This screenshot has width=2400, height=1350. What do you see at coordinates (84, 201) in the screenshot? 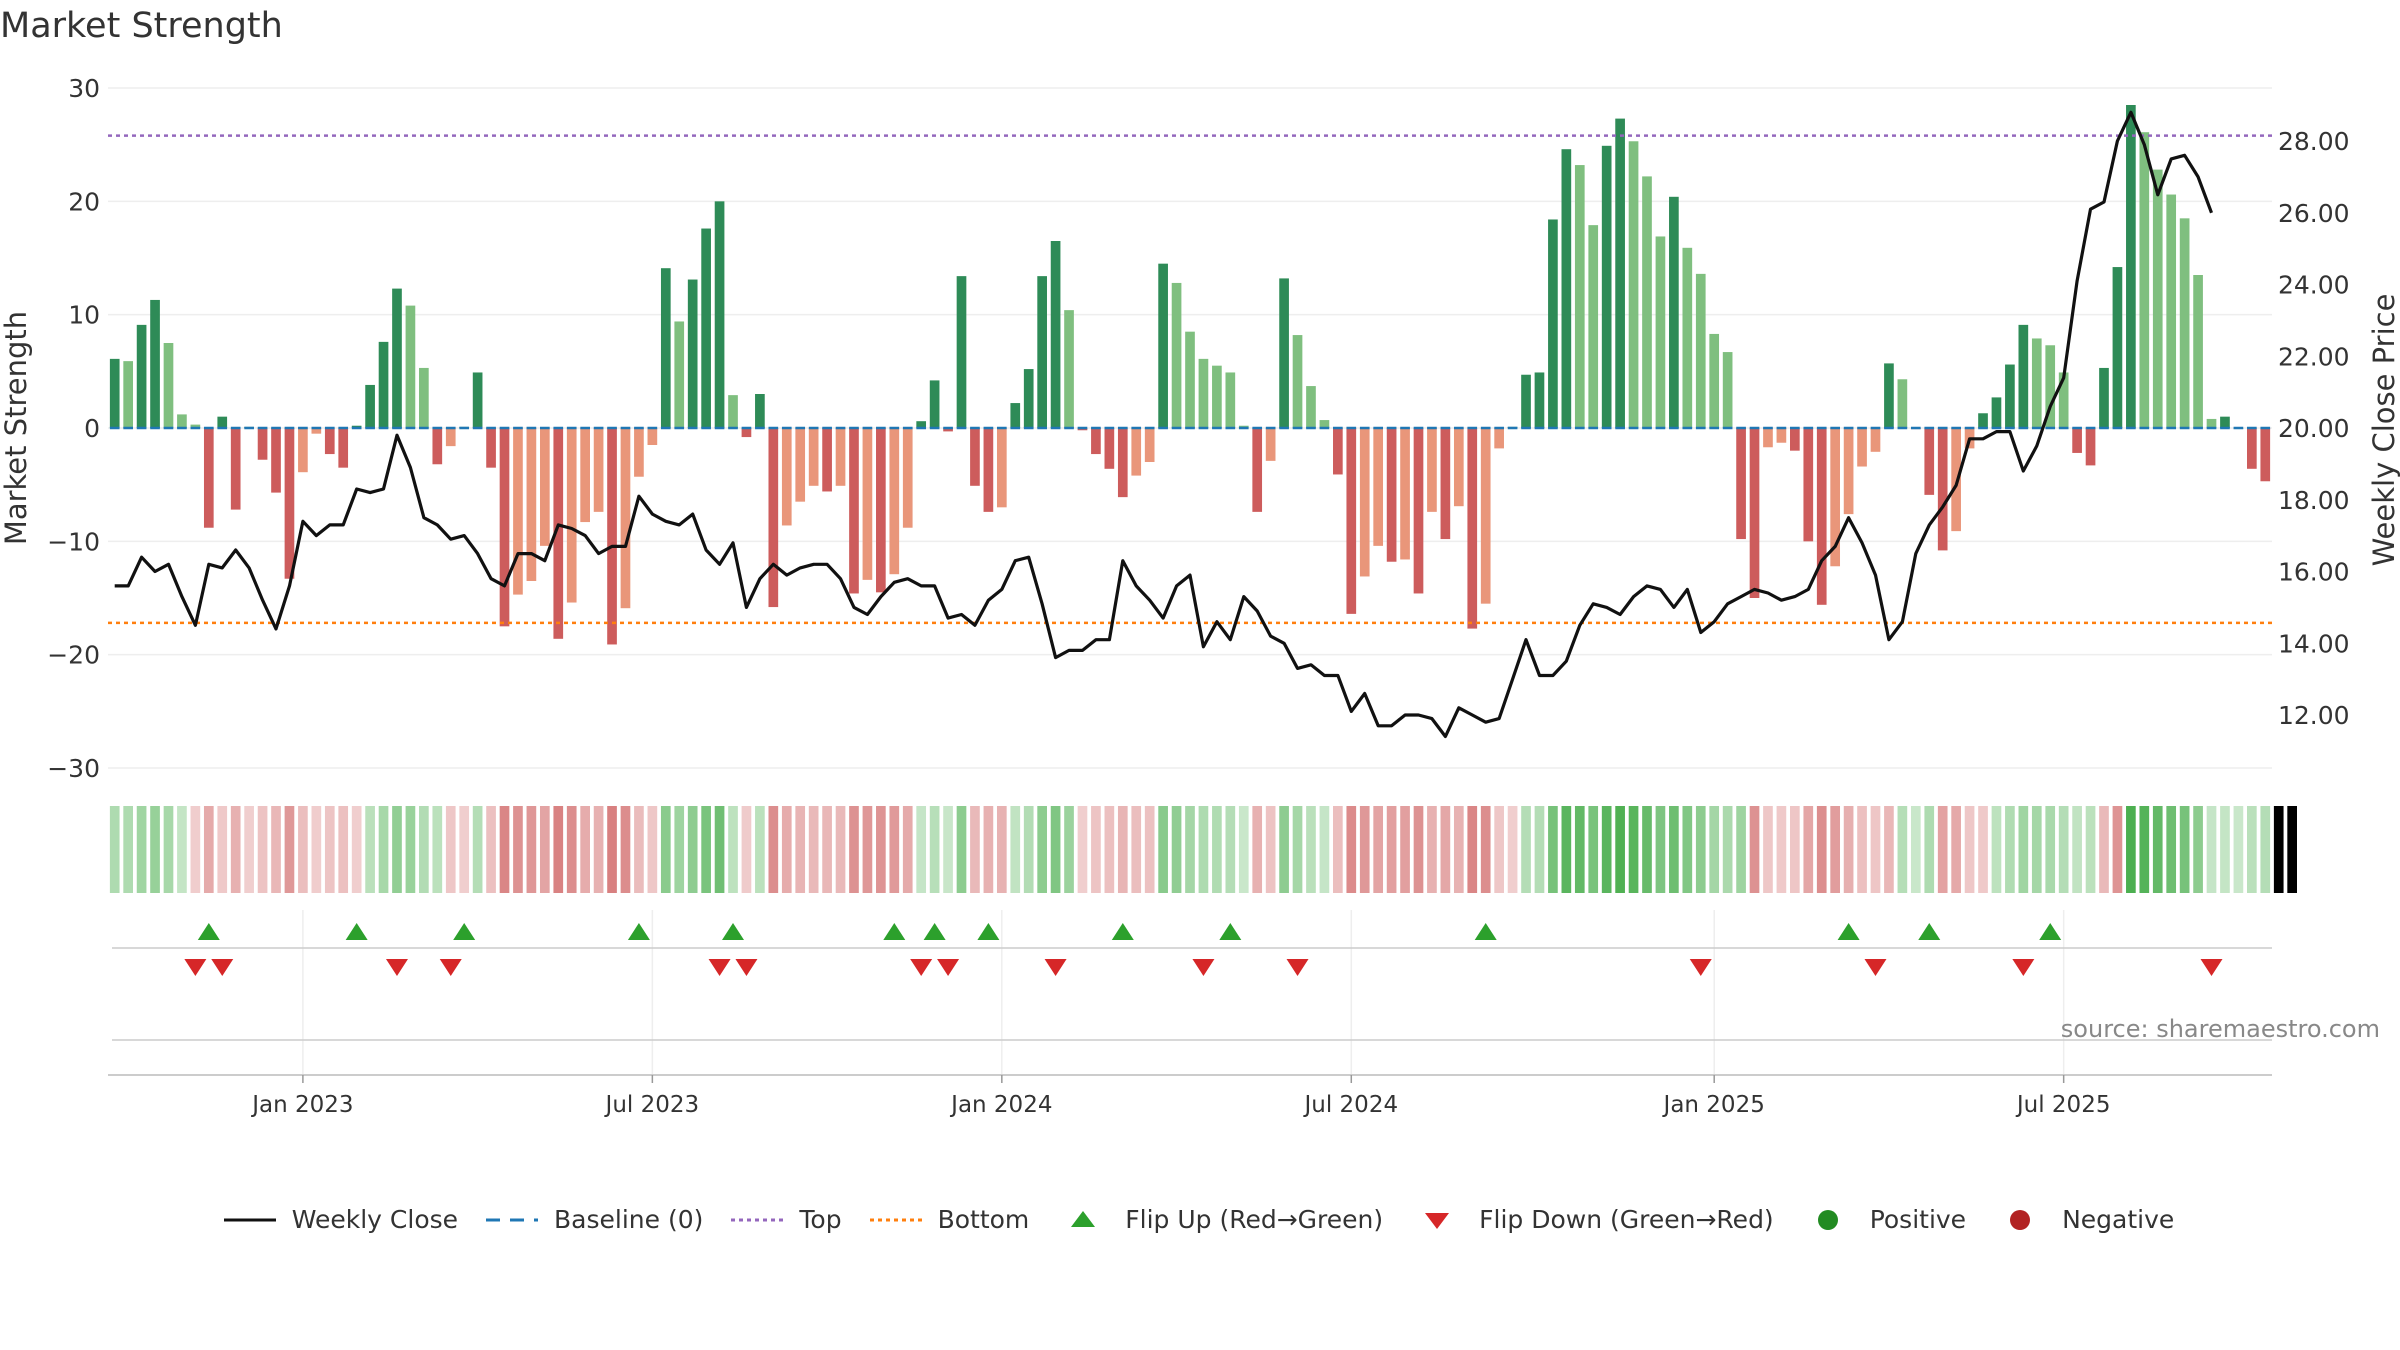
I see `y-left-tick-label: 20` at bounding box center [84, 201].